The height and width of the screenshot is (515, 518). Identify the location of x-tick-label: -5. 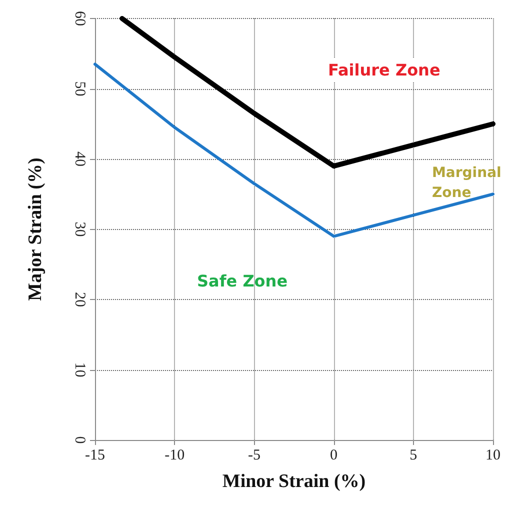
(254, 456).